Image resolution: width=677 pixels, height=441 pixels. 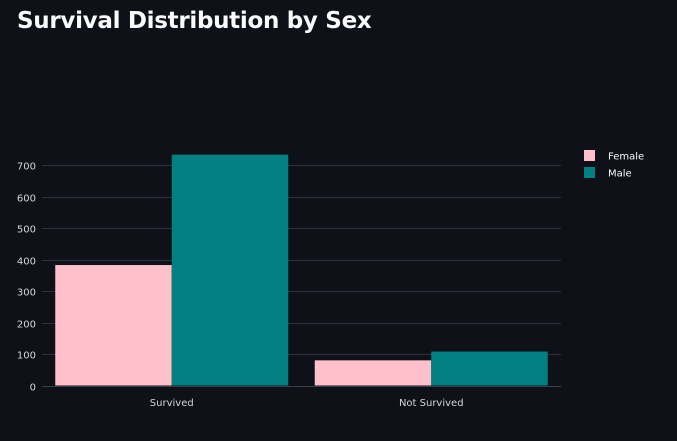 What do you see at coordinates (373, 373) in the screenshot?
I see `bar-female-not-survived` at bounding box center [373, 373].